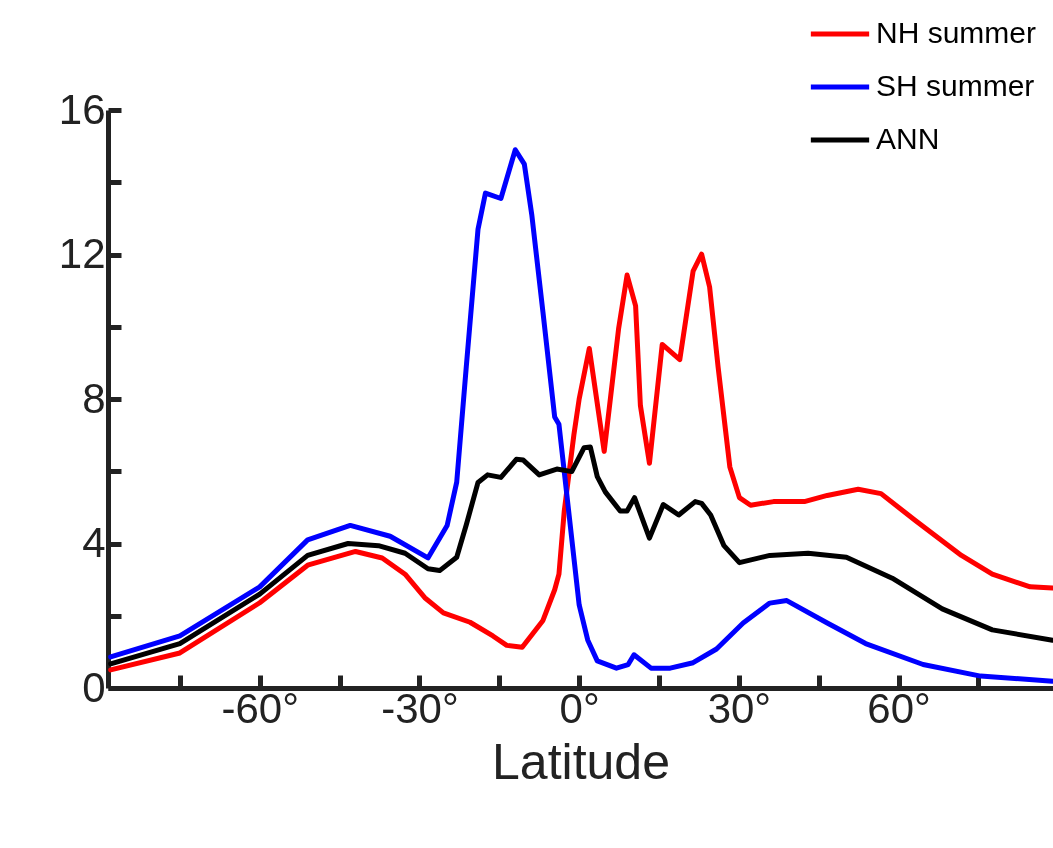 The image size is (1053, 848). What do you see at coordinates (260, 708) in the screenshot?
I see `x-tick-label: -60°` at bounding box center [260, 708].